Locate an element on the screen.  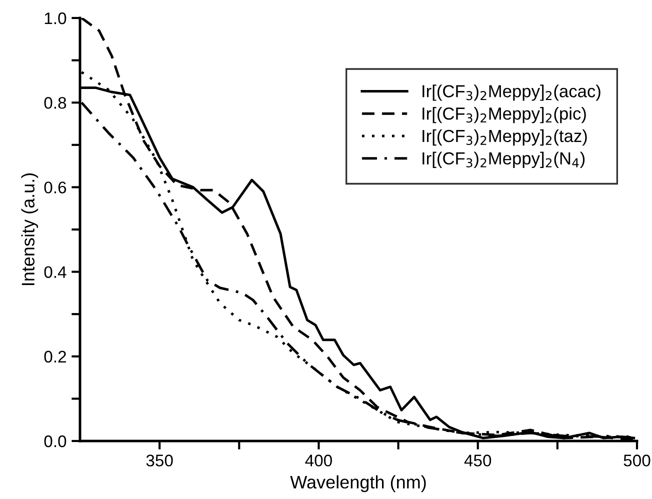
x-tick-label: 350 is located at coordinates (159, 460).